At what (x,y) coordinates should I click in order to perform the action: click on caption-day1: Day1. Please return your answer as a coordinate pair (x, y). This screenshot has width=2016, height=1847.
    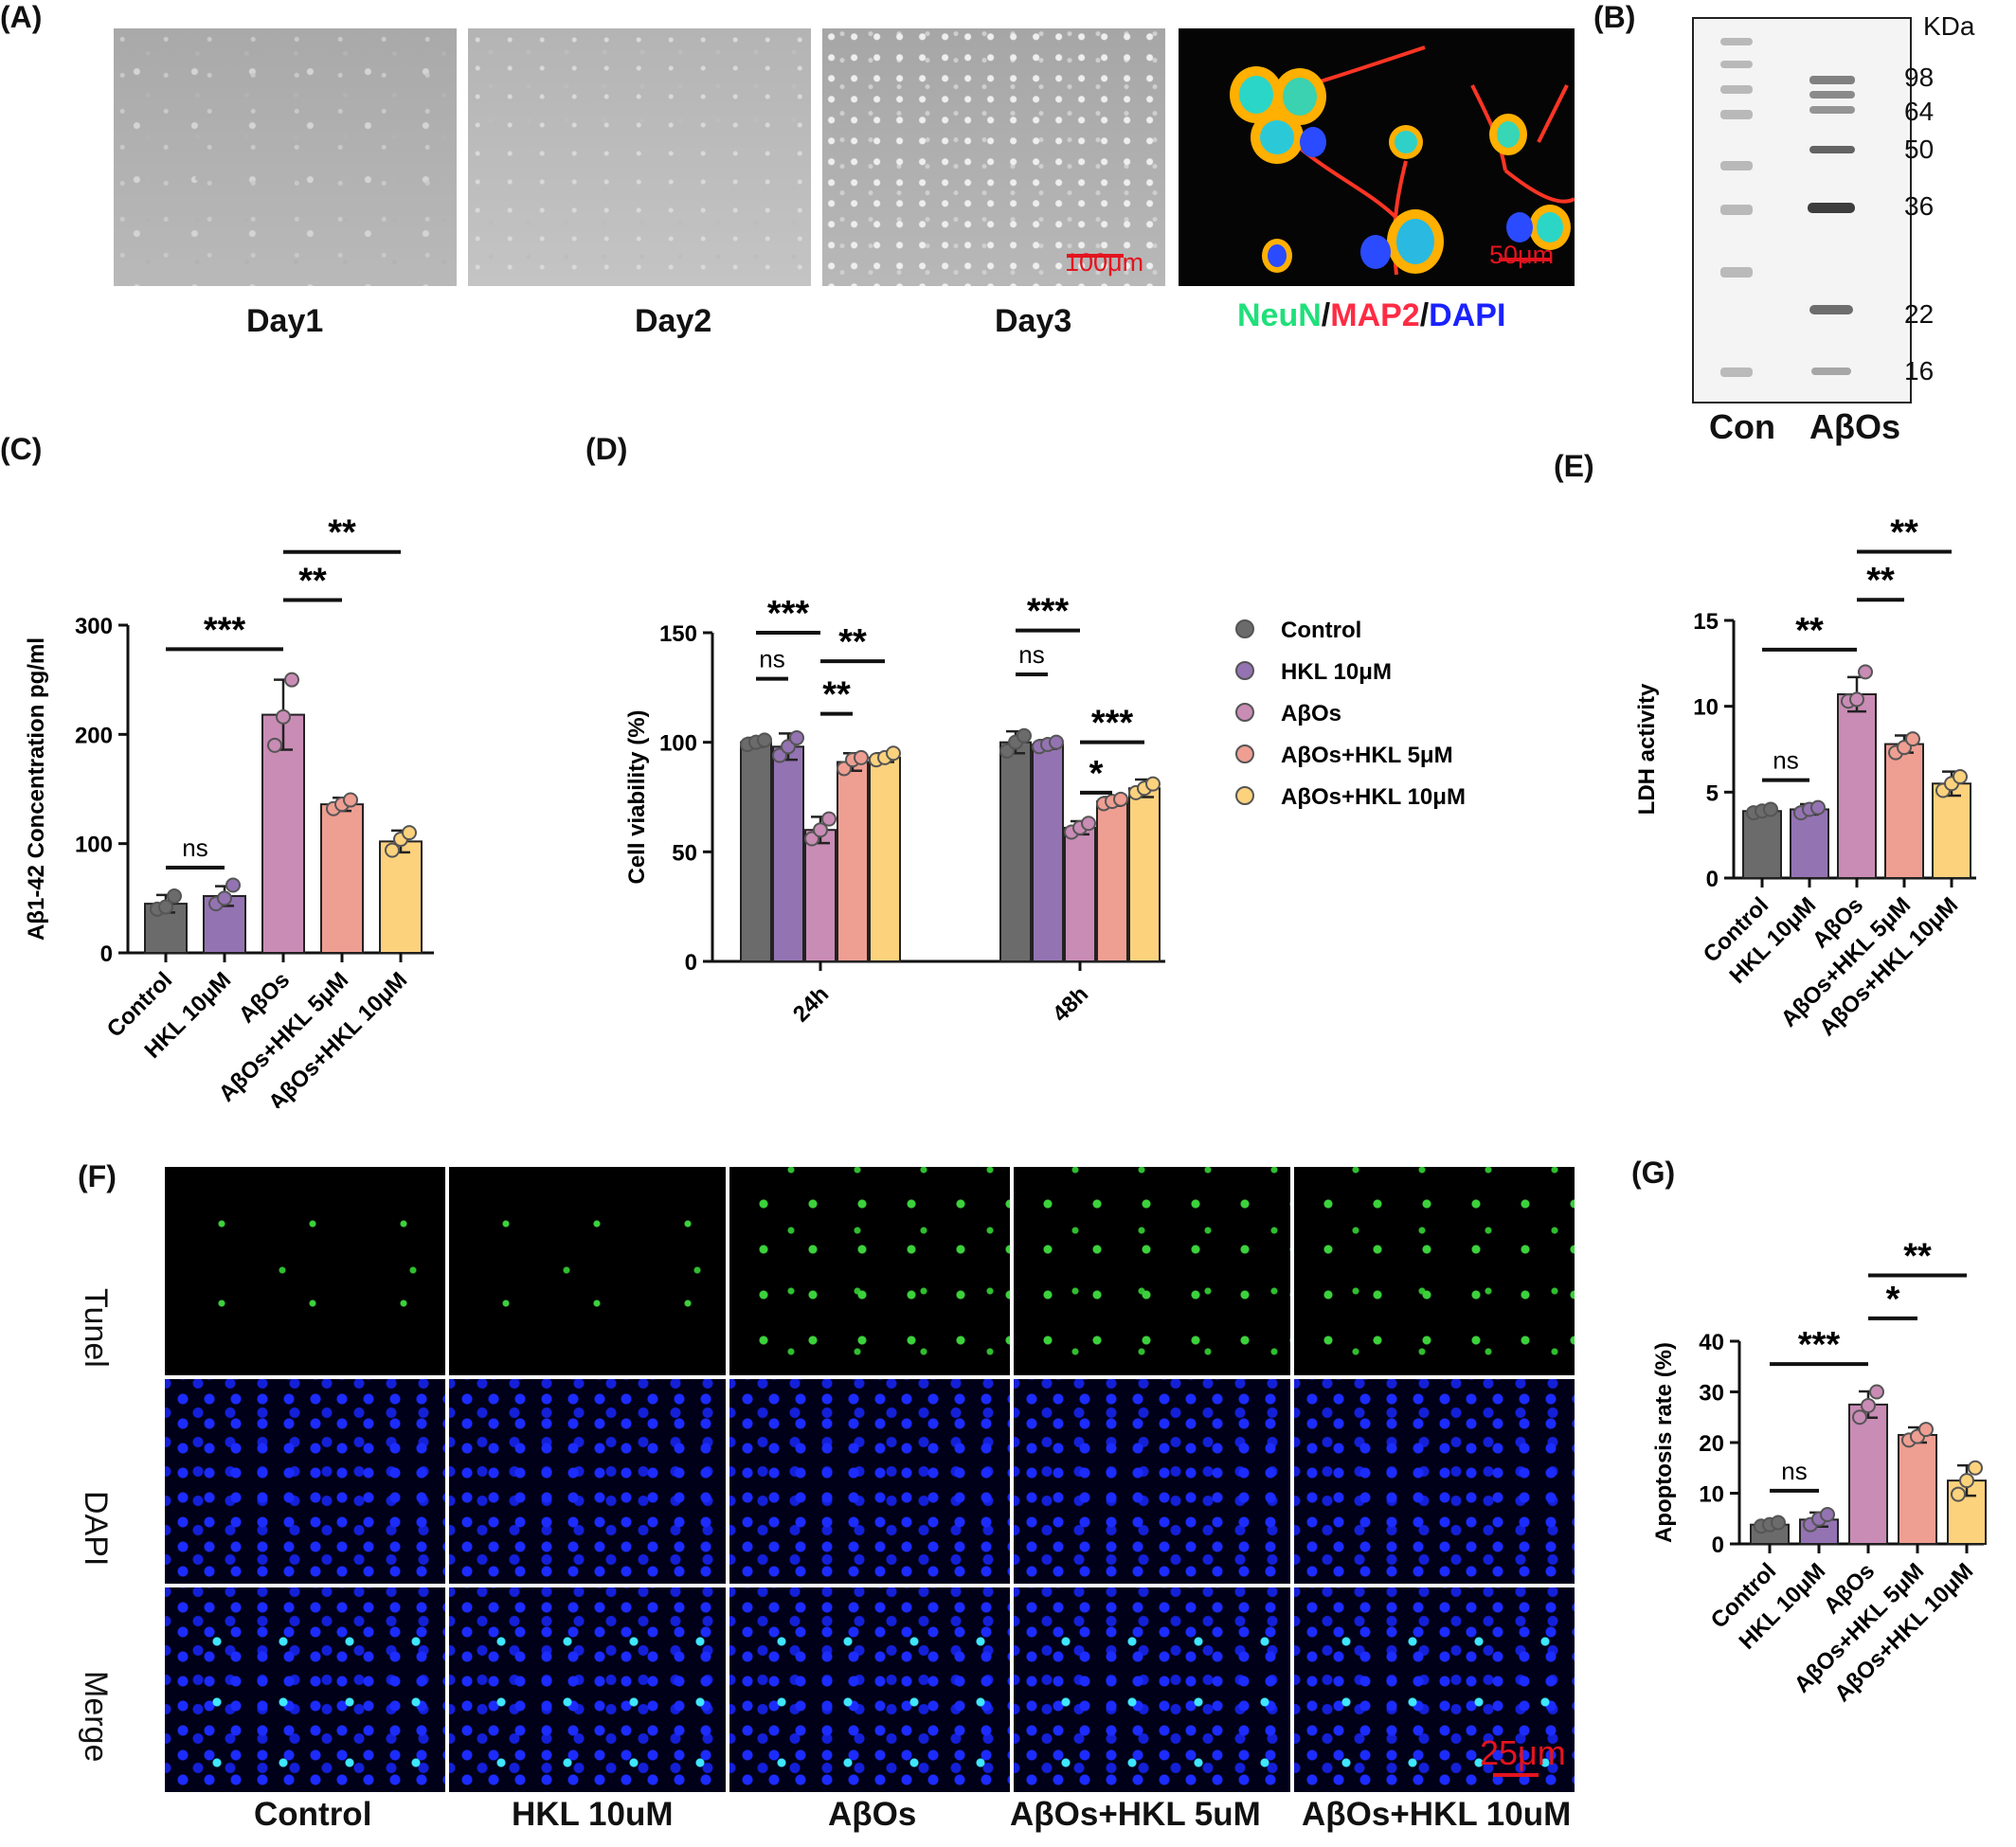
    Looking at the image, I should click on (285, 321).